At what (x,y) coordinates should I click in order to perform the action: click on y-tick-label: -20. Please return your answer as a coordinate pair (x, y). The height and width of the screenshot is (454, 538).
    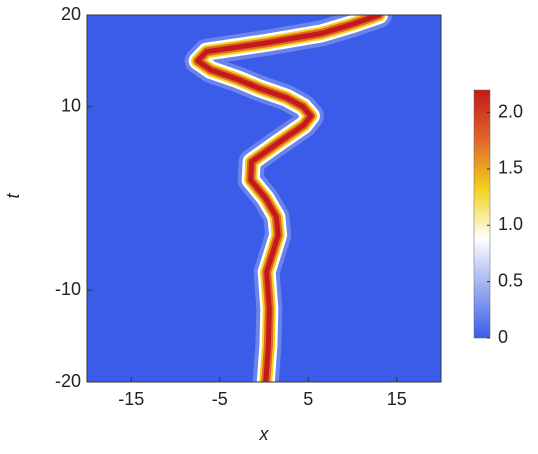
    Looking at the image, I should click on (68, 381).